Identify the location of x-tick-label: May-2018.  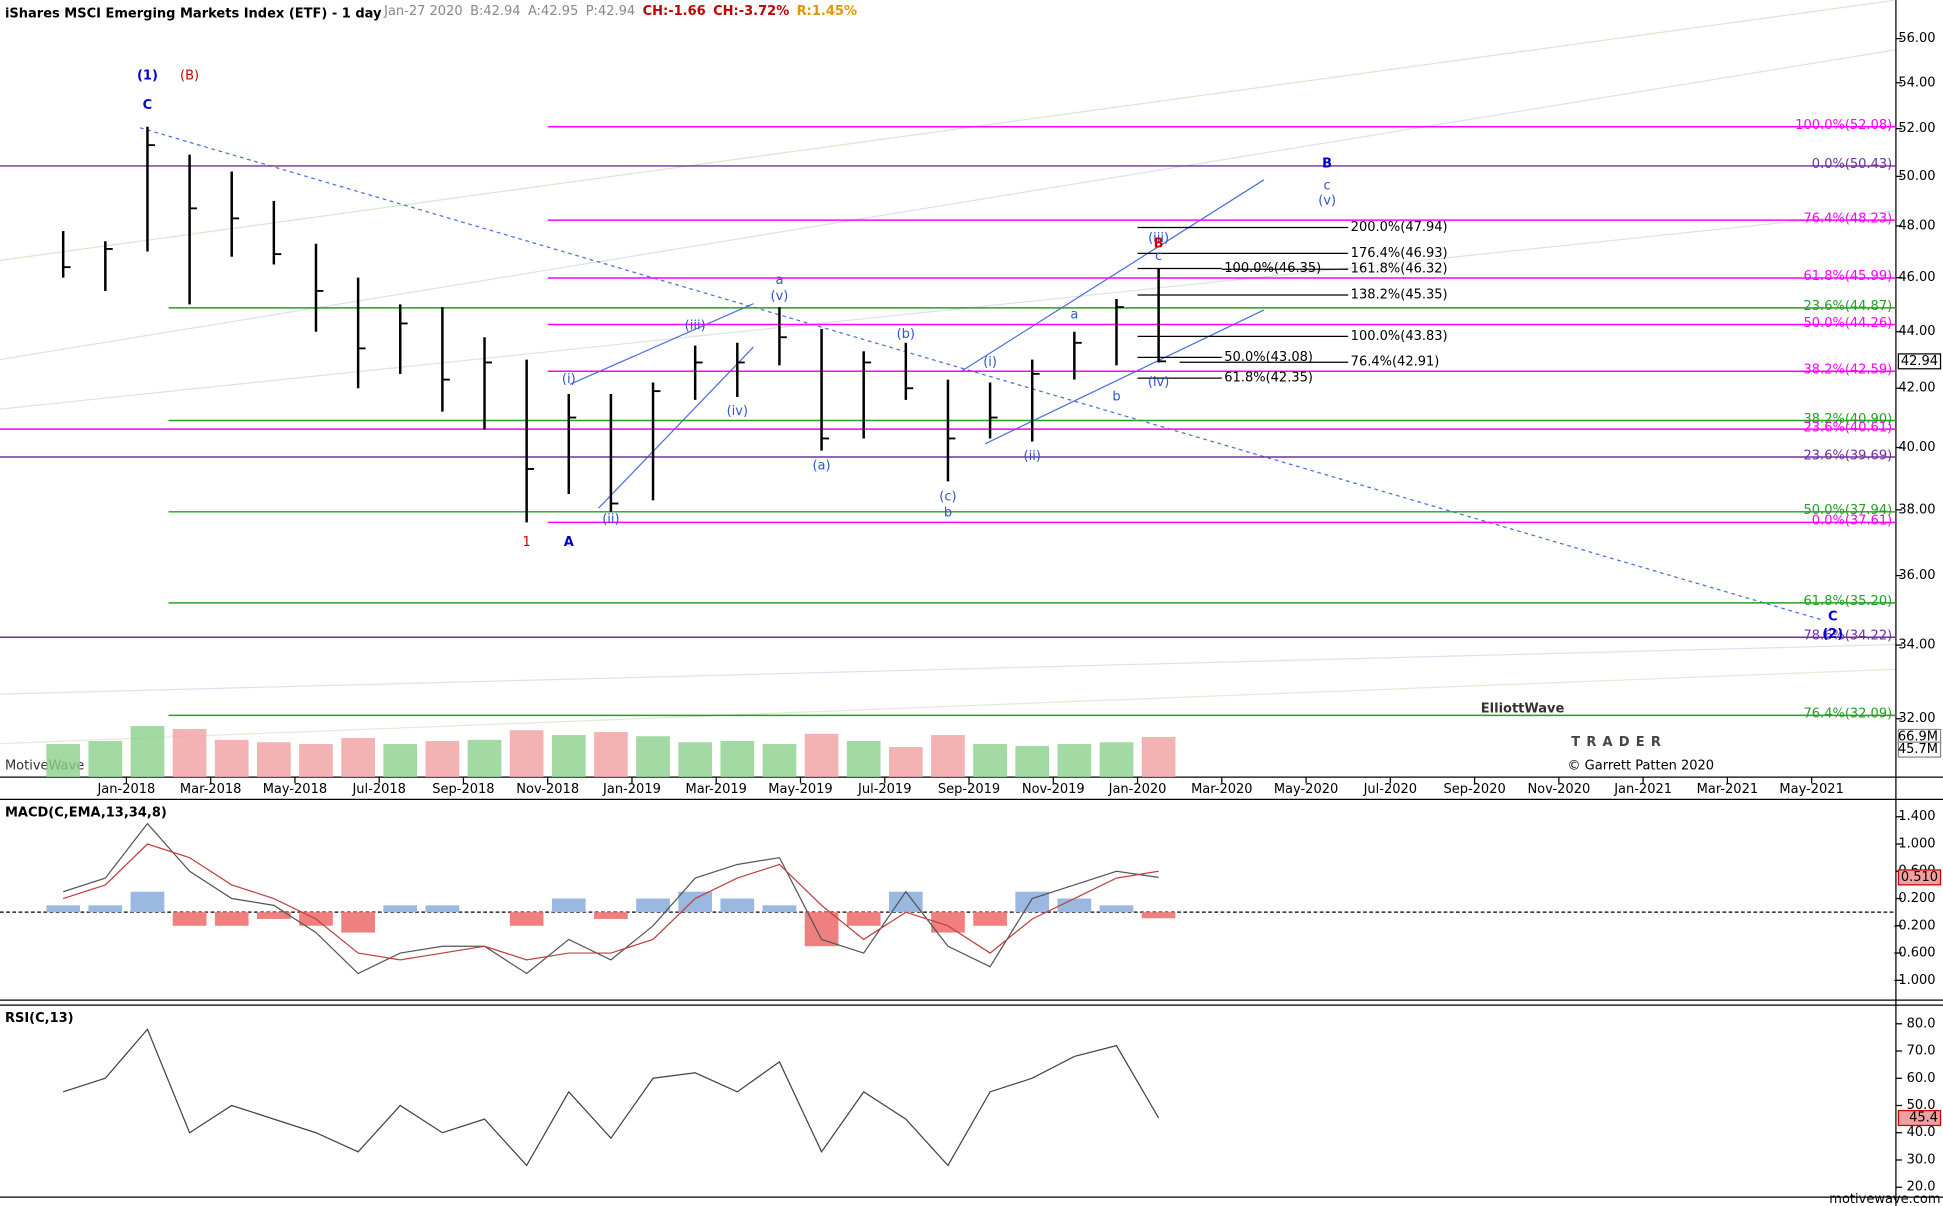
(295, 789).